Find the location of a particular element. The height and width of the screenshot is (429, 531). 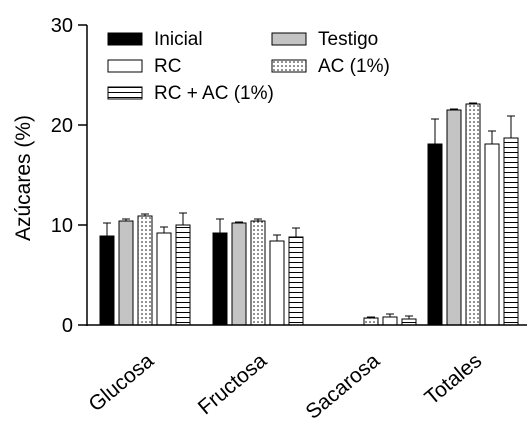

y-axis-ticks: 0 10 20 30 is located at coordinates (69, 176).